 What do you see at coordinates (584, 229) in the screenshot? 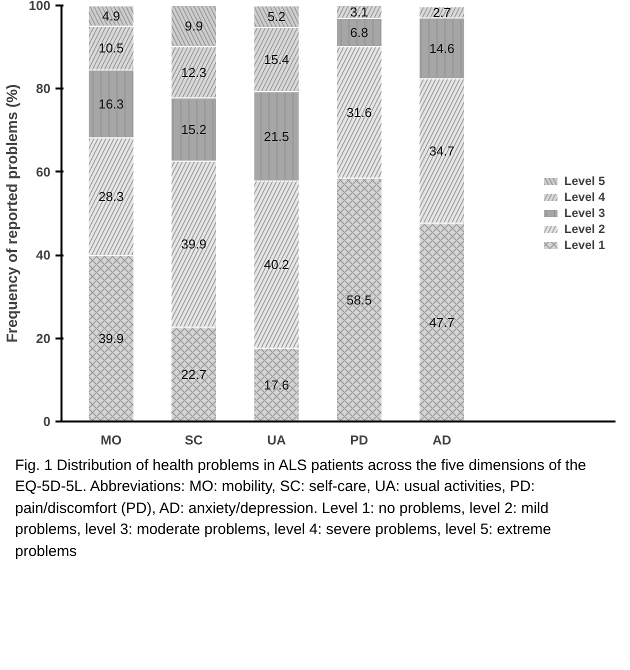
I see `legend-label: Level 2` at bounding box center [584, 229].